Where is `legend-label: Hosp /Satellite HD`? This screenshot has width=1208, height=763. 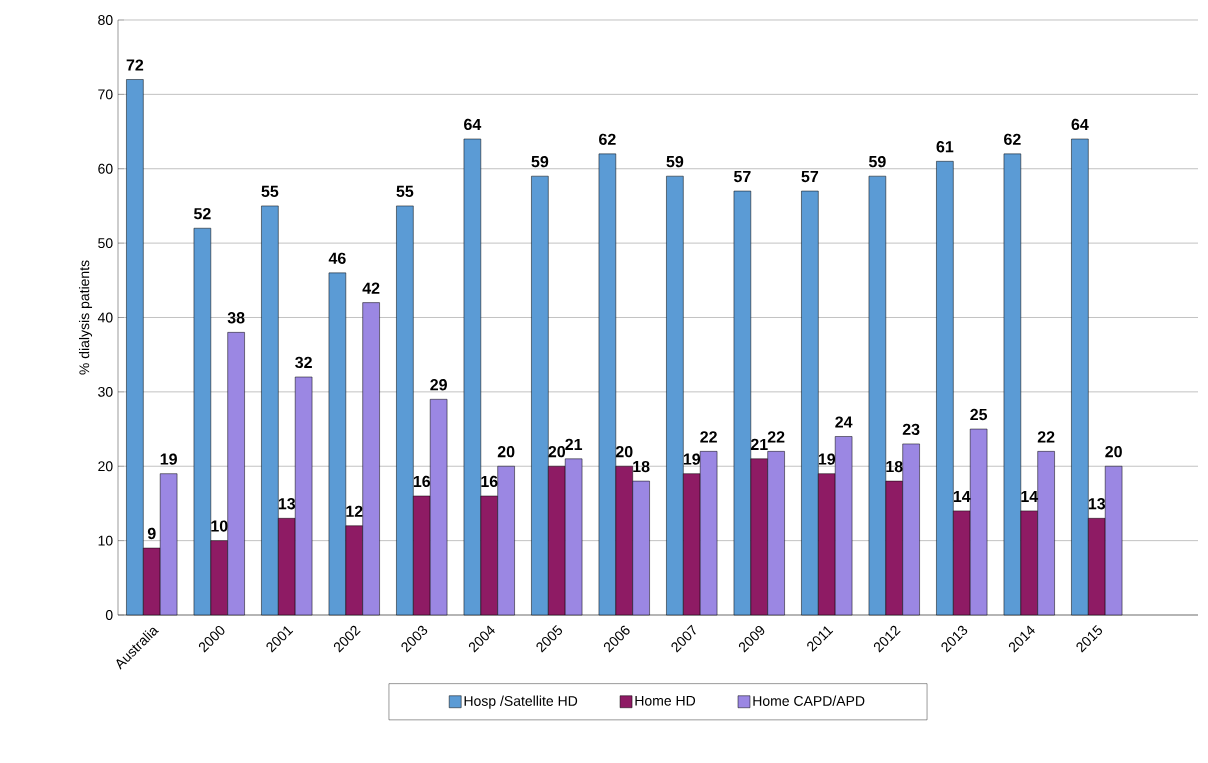
legend-label: Hosp /Satellite HD is located at coordinates (521, 702).